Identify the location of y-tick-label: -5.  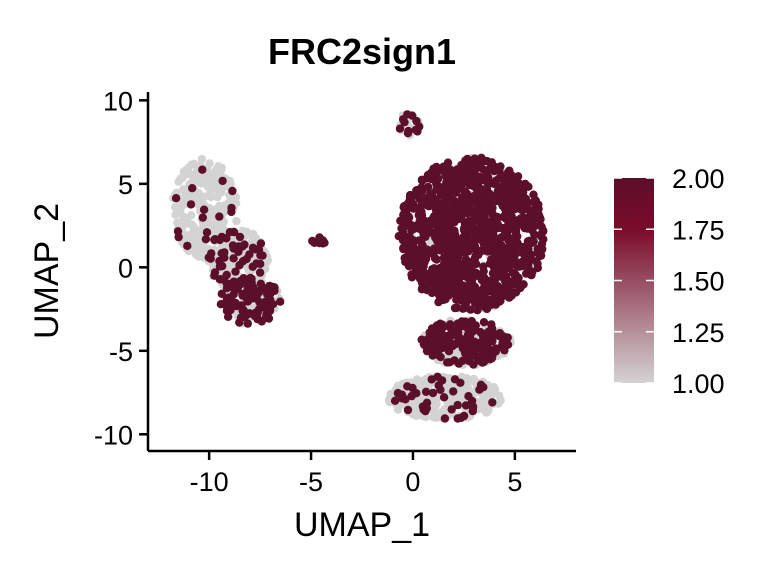
(121, 352).